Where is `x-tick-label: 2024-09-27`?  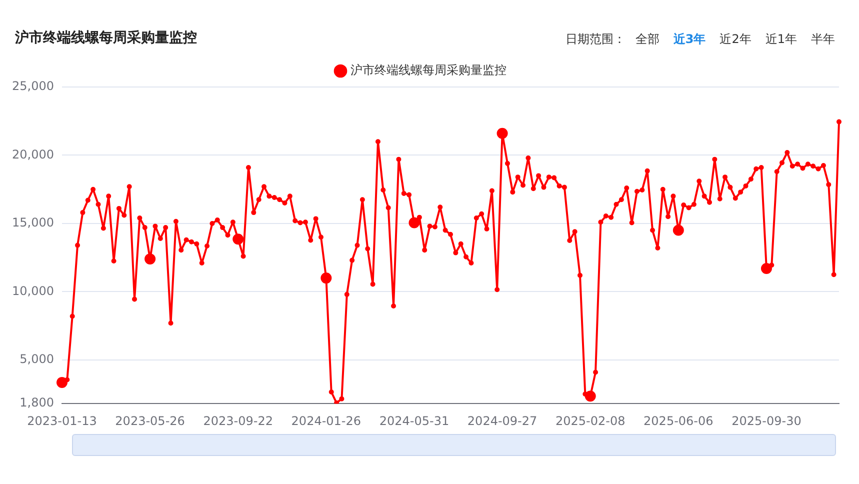 x-tick-label: 2024-09-27 is located at coordinates (502, 421).